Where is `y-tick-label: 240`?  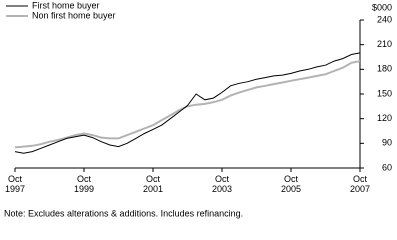 y-tick-label: 240 is located at coordinates (384, 19).